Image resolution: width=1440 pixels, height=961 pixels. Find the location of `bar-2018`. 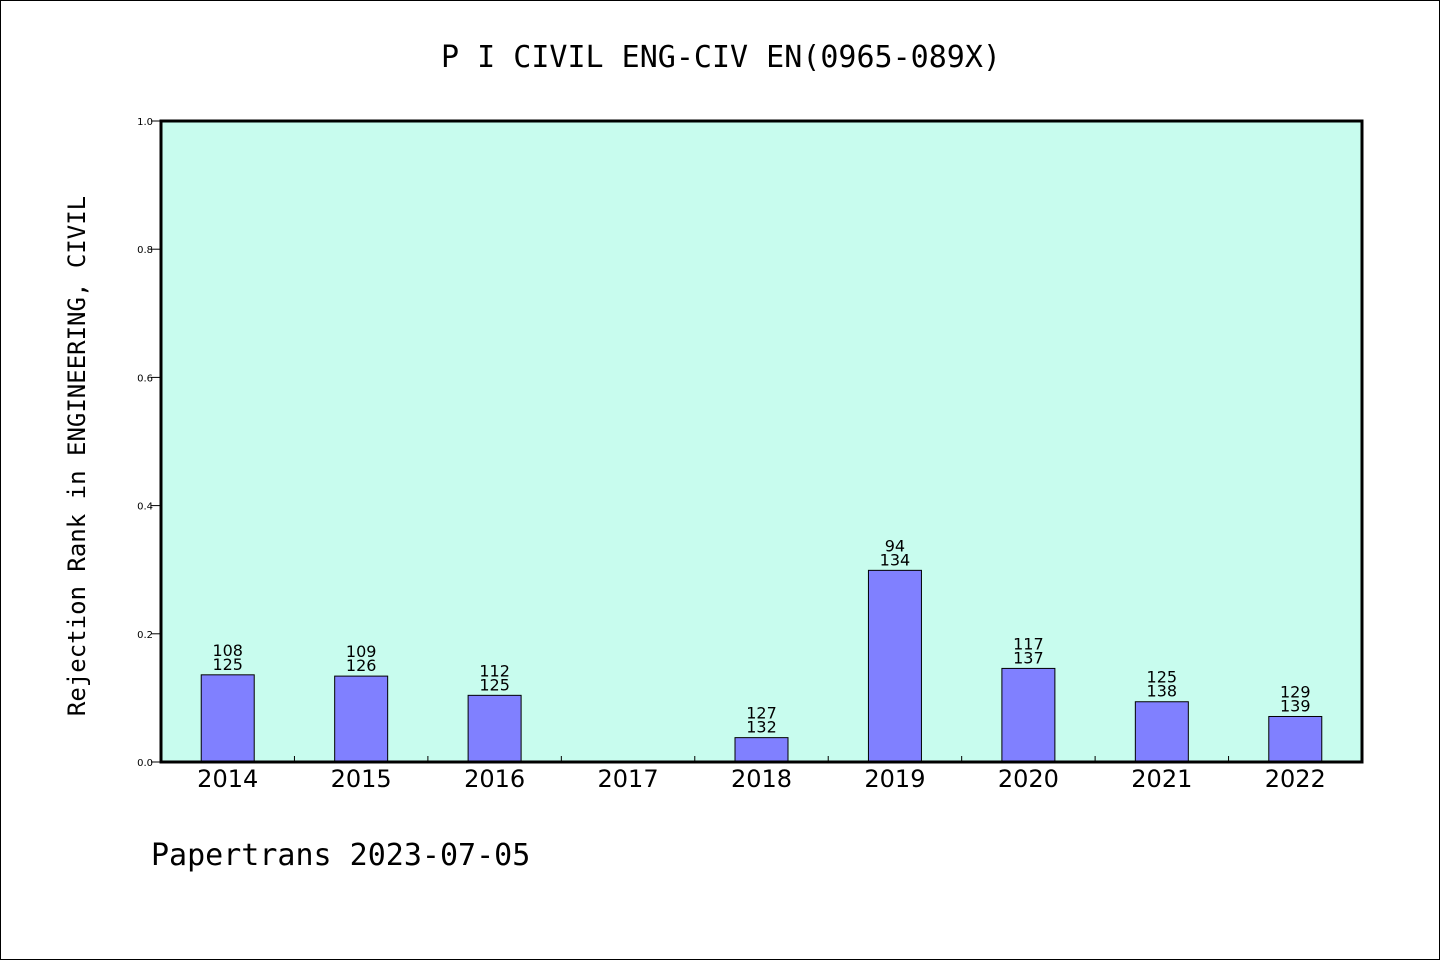

bar-2018 is located at coordinates (761, 750).